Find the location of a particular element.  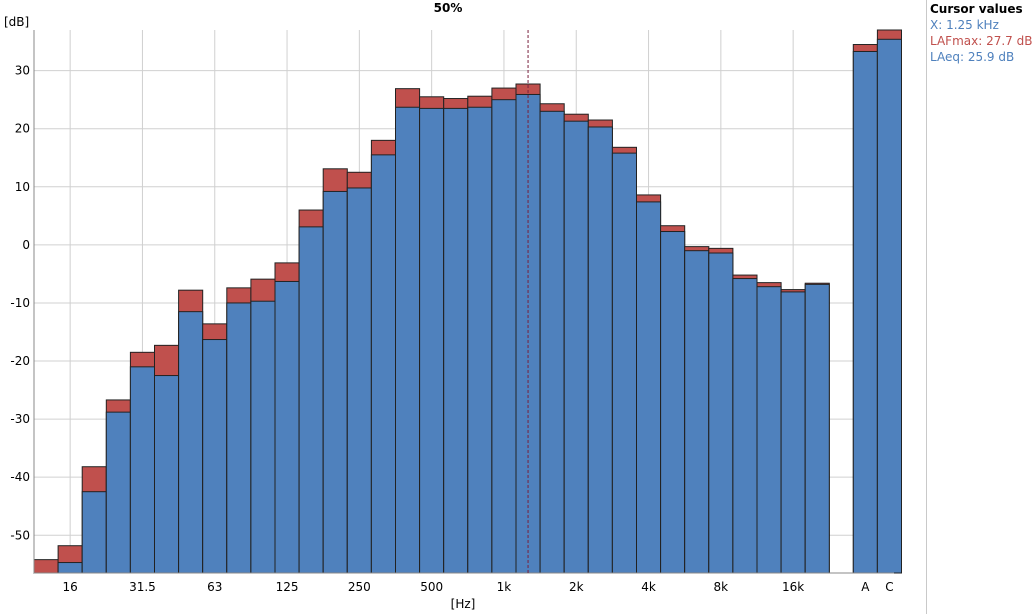

bar-lafmax is located at coordinates (46, 566).